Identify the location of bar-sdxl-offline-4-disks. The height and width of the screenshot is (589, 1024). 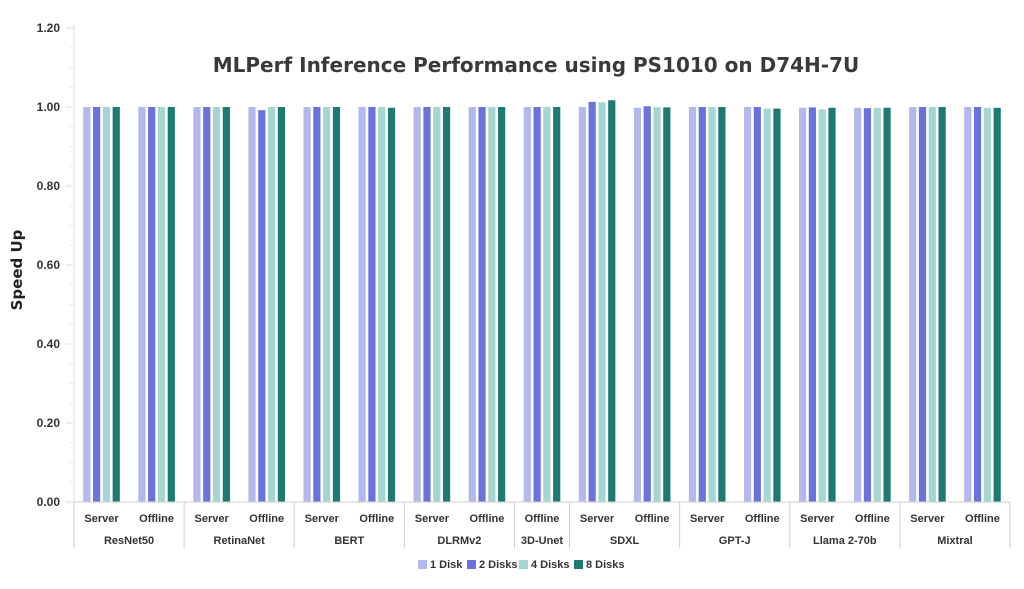
(657, 304).